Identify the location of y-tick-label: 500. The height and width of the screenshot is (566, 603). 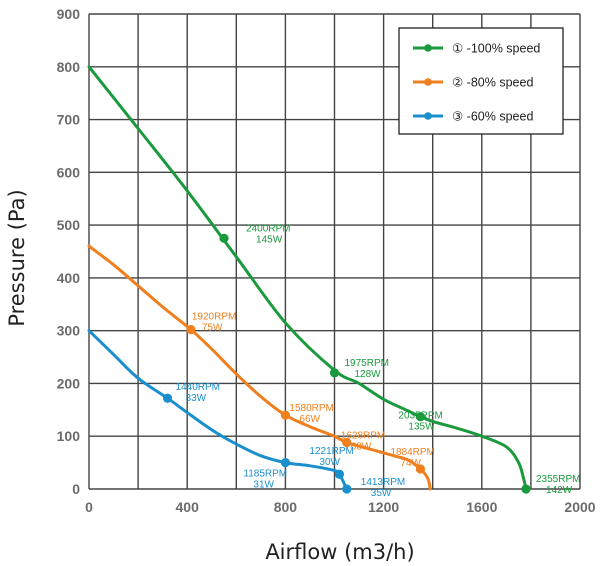
(69, 225).